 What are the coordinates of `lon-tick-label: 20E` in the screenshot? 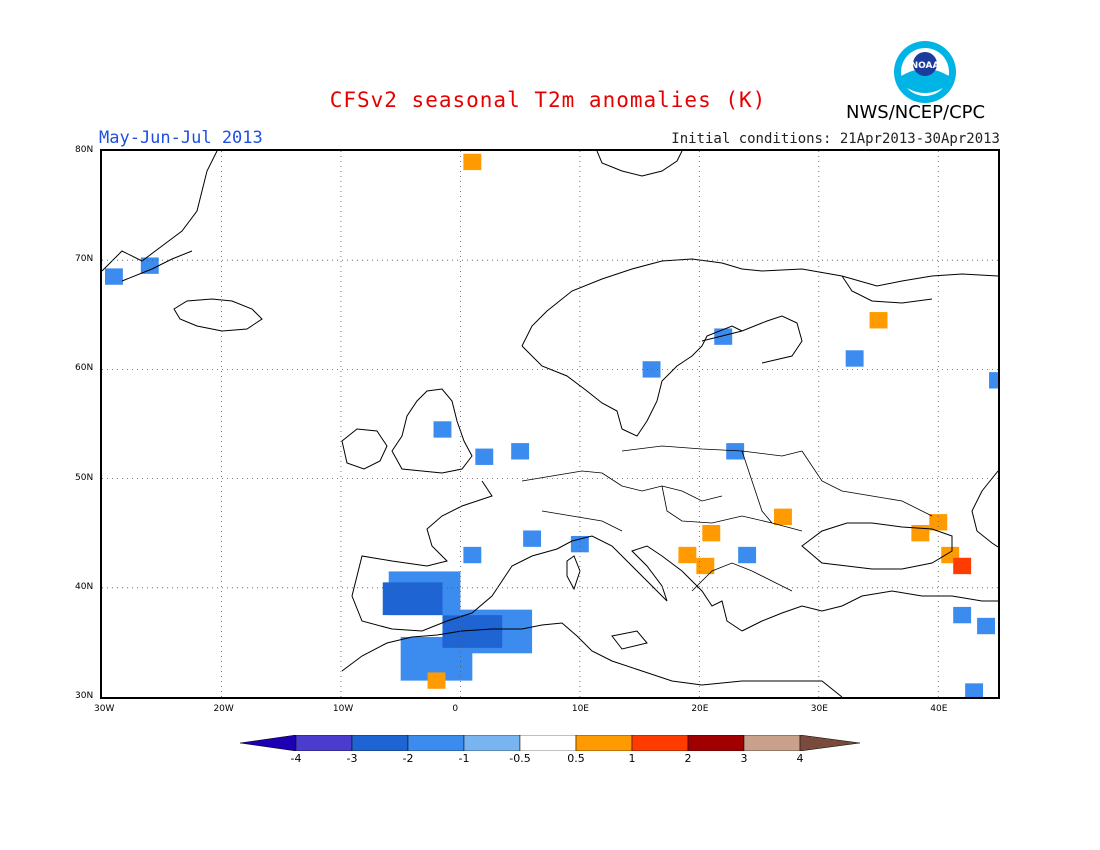 It's located at (700, 709).